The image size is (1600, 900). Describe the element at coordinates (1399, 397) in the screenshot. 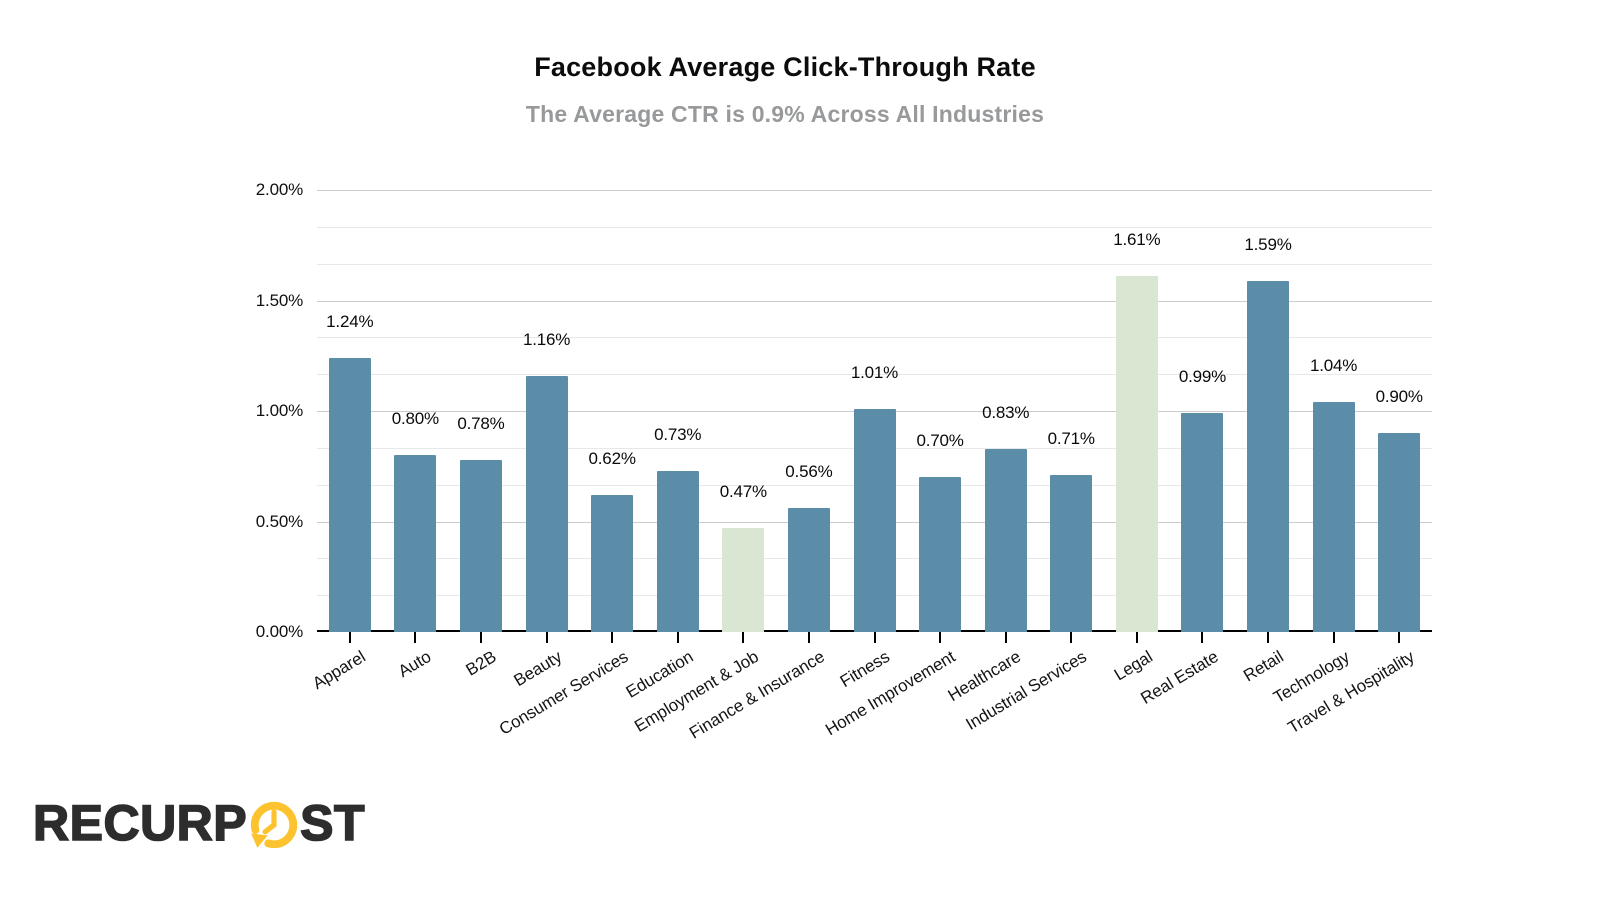

I see `bar-value-label: 0.90%` at that location.